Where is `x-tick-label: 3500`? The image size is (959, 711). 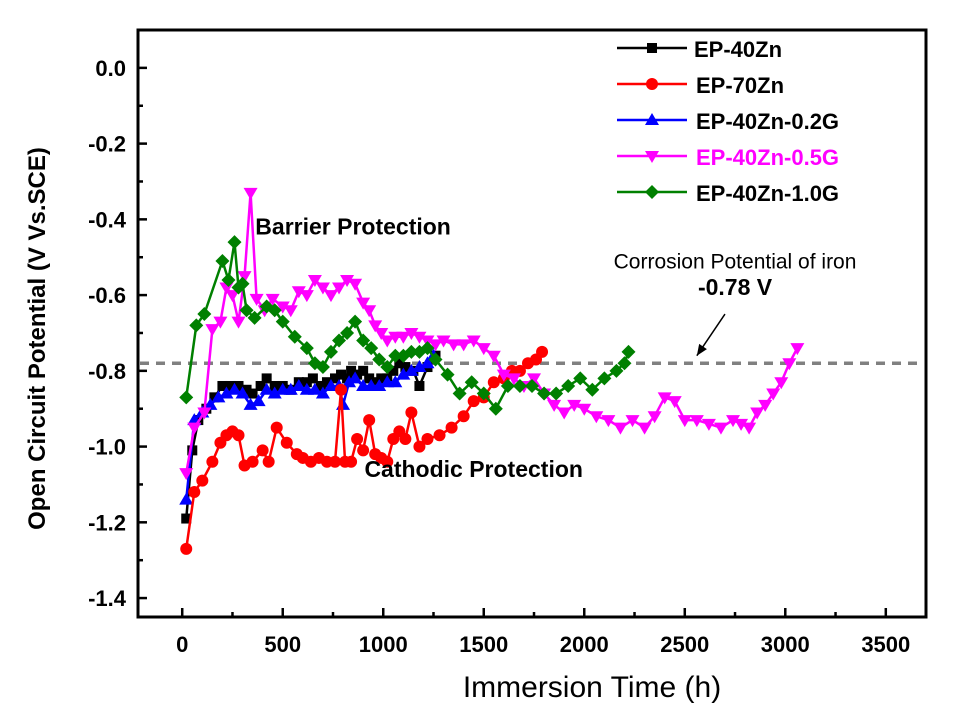
x-tick-label: 3500 is located at coordinates (885, 644).